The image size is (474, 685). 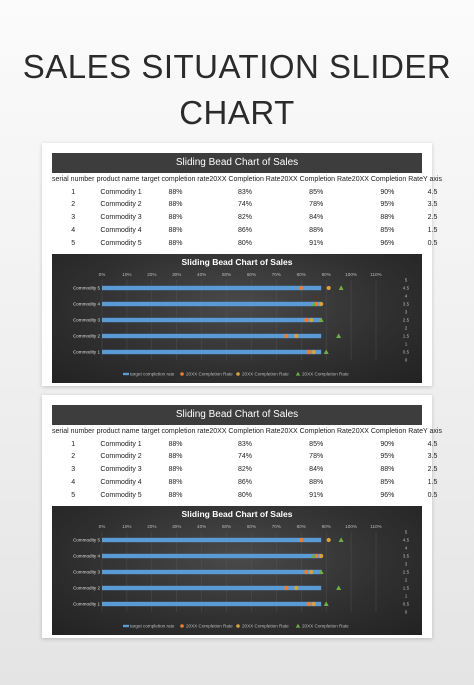 What do you see at coordinates (73, 495) in the screenshot?
I see `cell: 5` at bounding box center [73, 495].